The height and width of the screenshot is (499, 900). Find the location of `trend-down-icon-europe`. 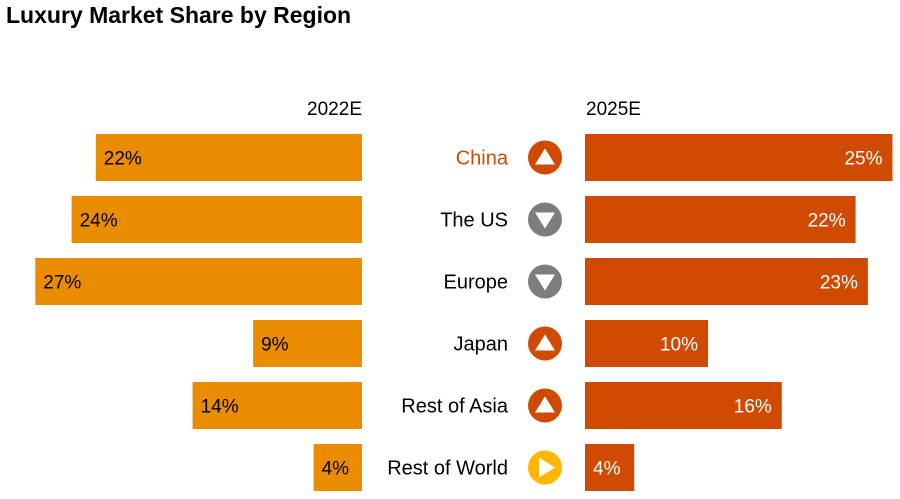

trend-down-icon-europe is located at coordinates (545, 281).